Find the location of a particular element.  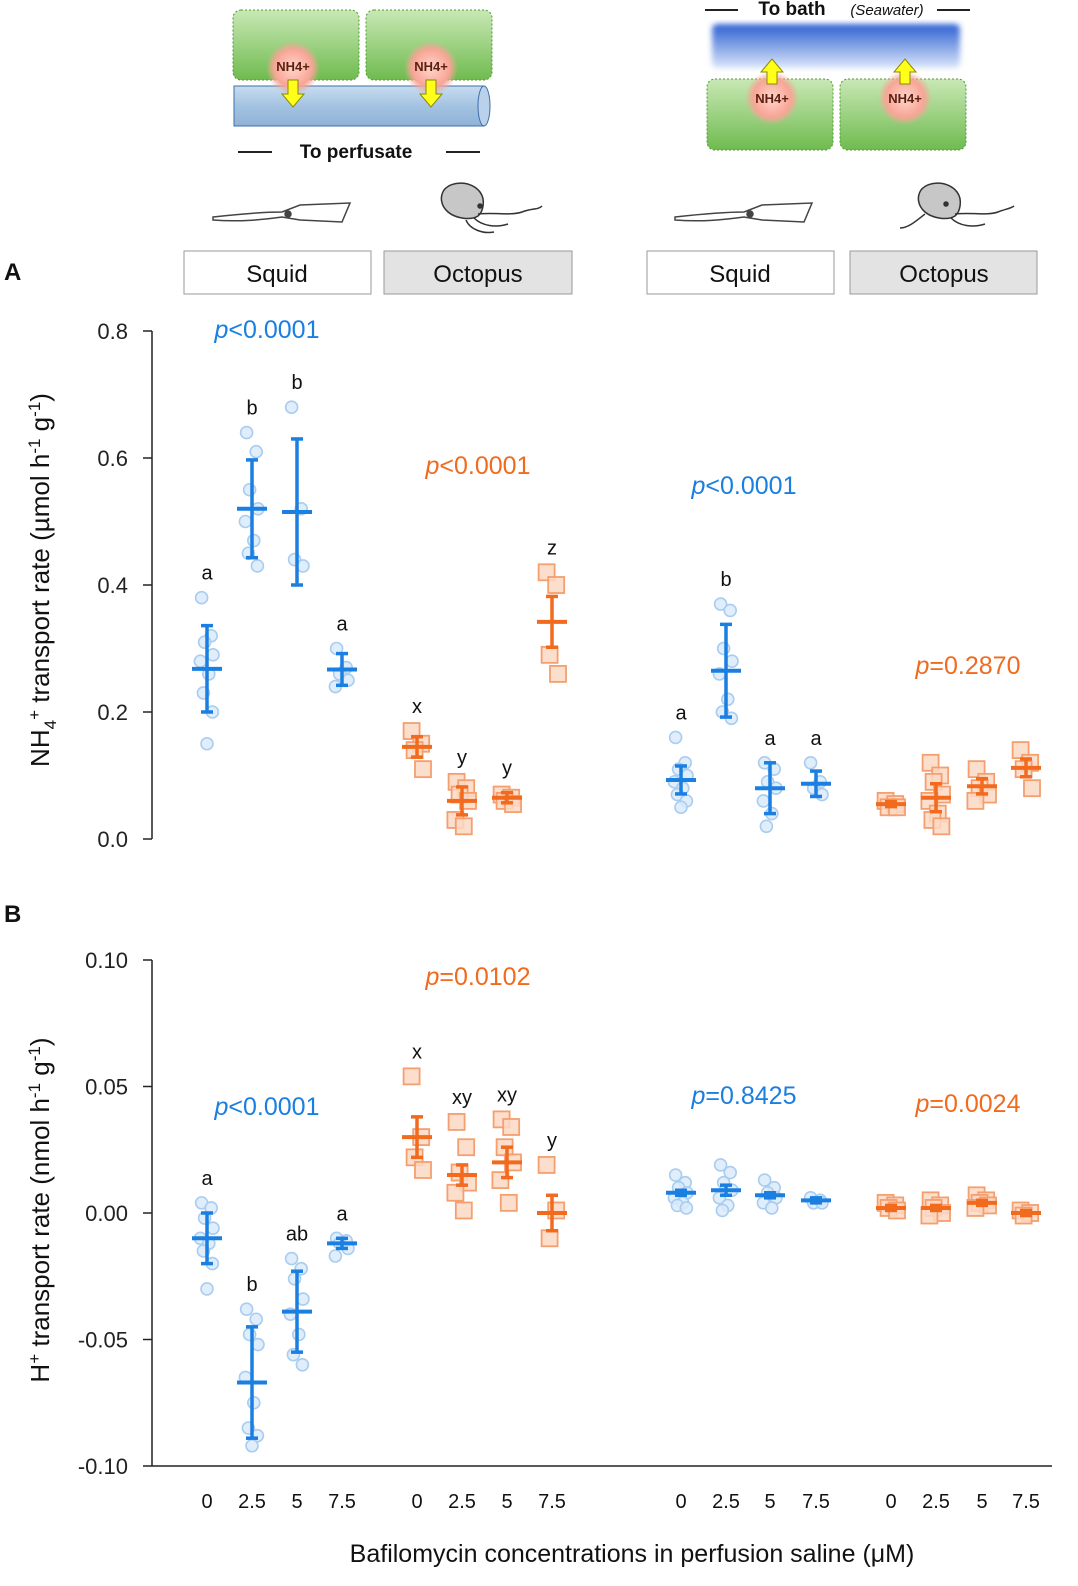

y-tick-label: 0.00 is located at coordinates (106, 1213).